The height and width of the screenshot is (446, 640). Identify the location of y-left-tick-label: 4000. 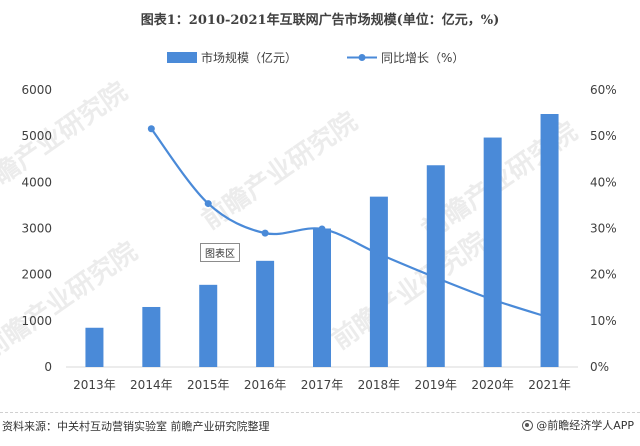
(36, 182).